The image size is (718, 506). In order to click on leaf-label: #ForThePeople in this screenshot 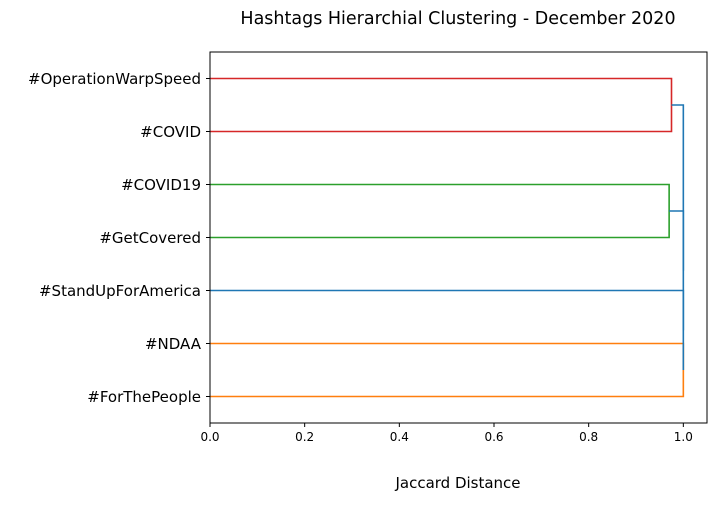, I will do `click(144, 397)`.